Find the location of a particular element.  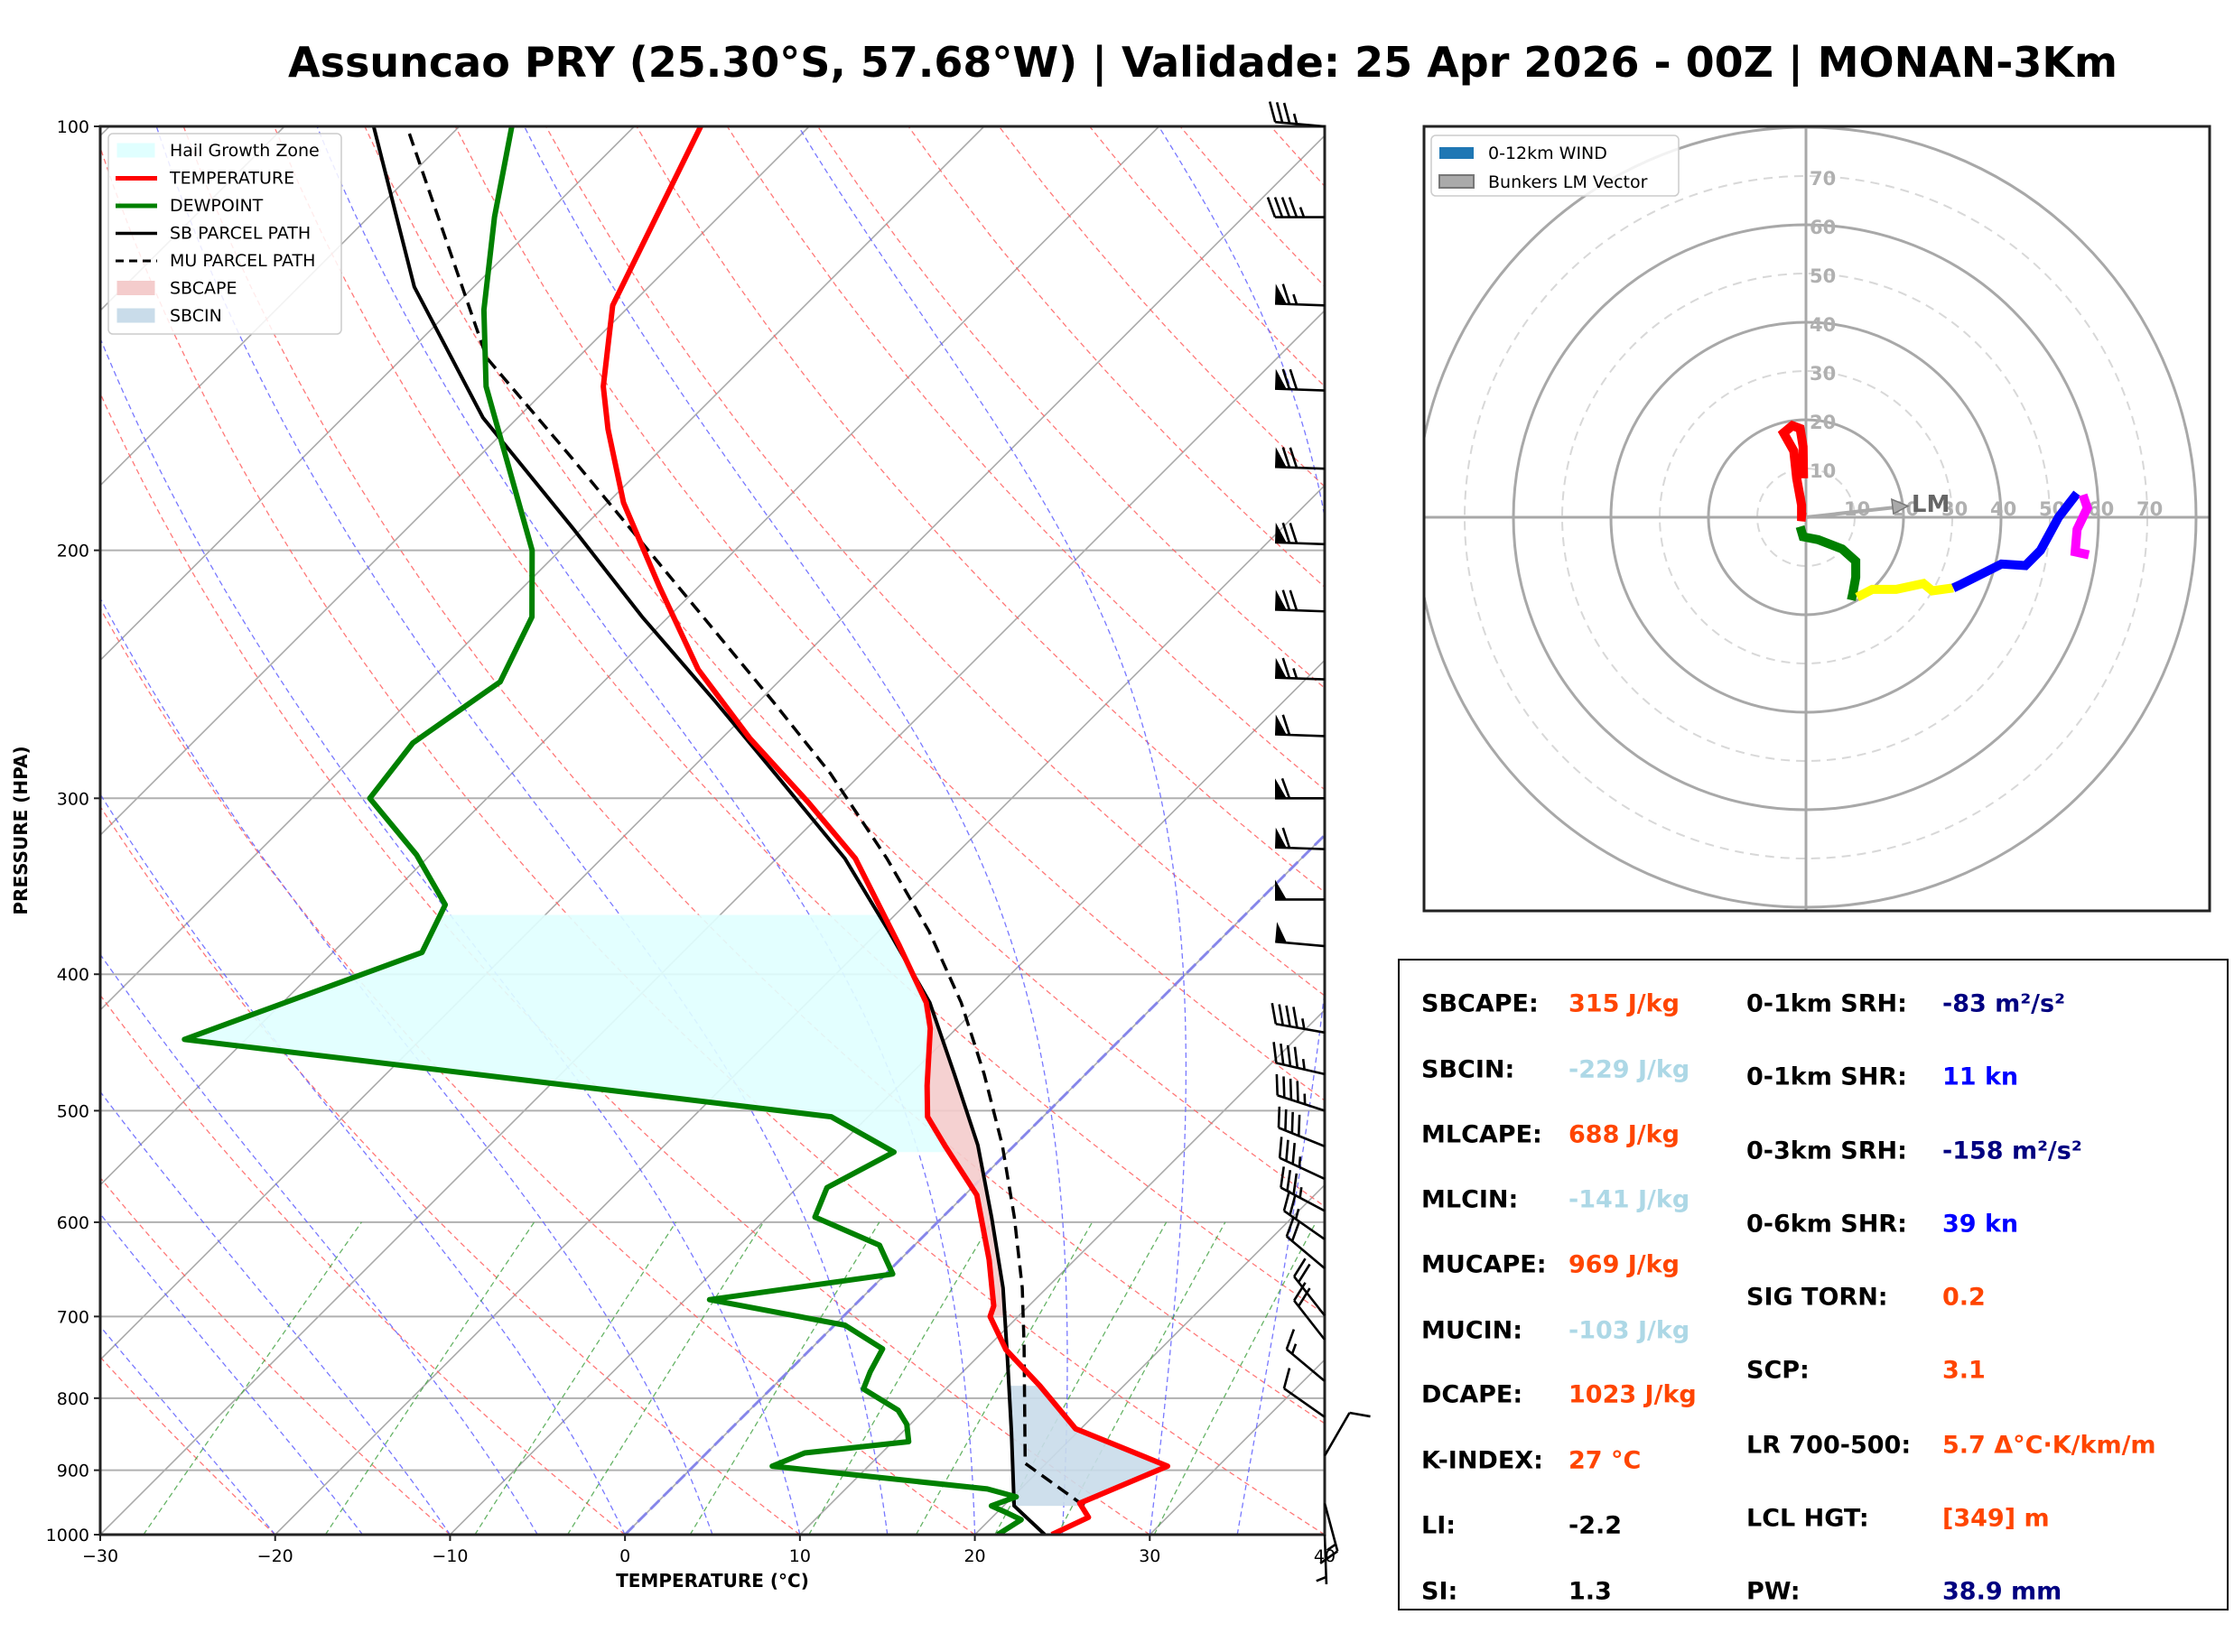

legend-label-mu-parcel: MU PARCEL PATH is located at coordinates (242, 261).